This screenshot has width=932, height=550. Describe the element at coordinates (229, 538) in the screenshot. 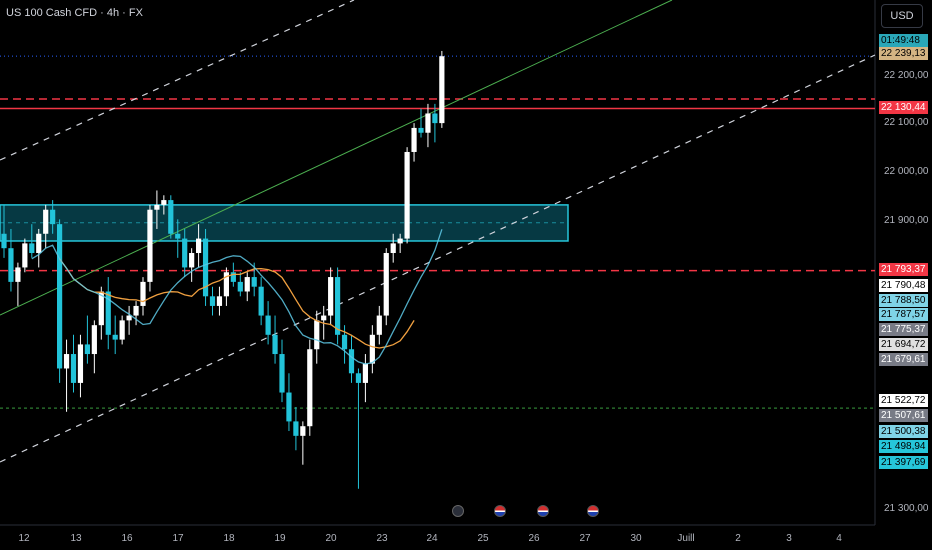

I see `time-tick: 18` at that location.